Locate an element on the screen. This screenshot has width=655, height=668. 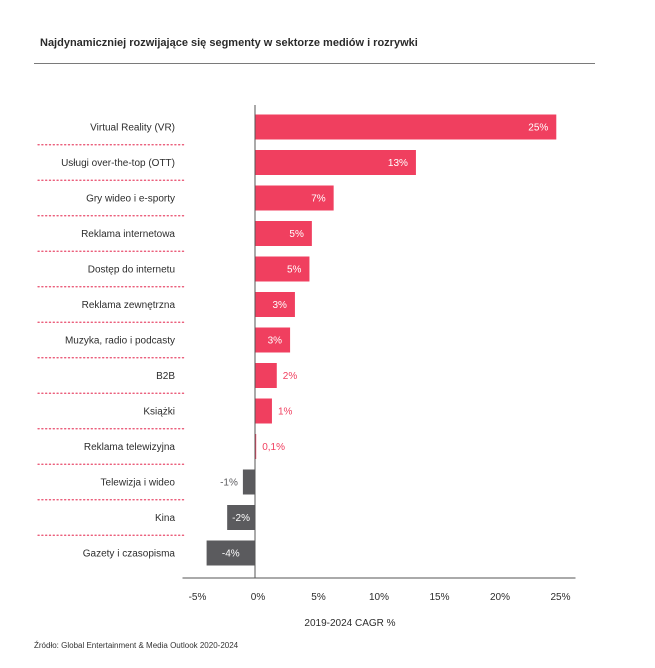
x-tick-label: 5% is located at coordinates (318, 597).